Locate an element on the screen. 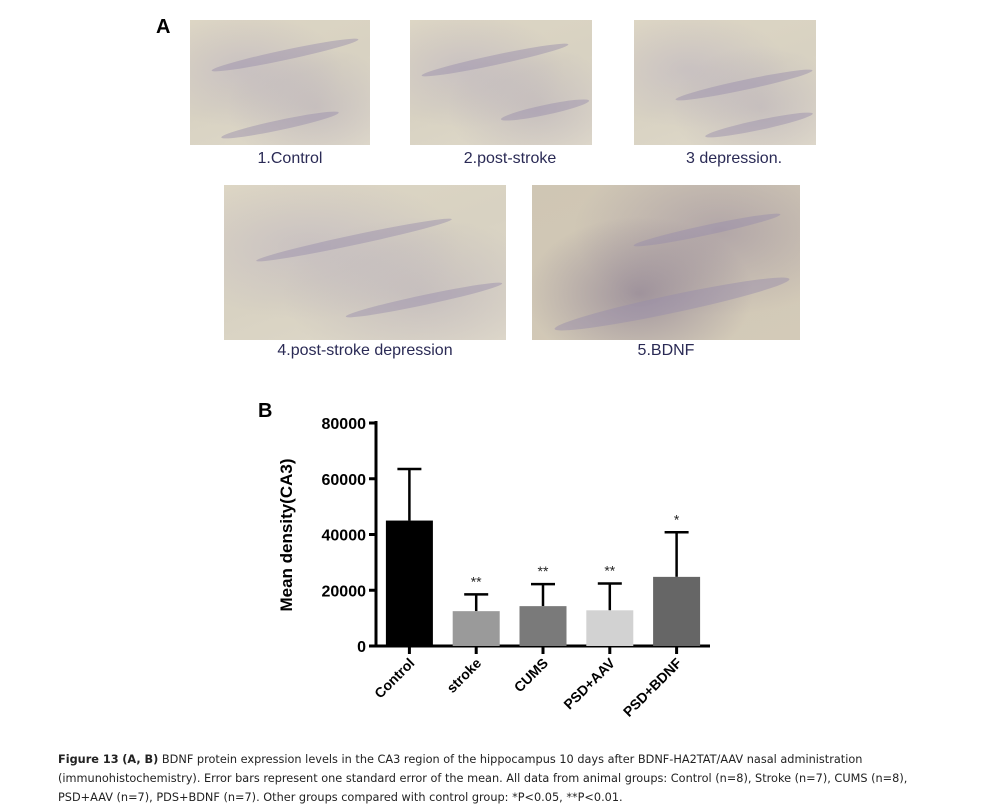  x-tick-label: stroke is located at coordinates (463, 675).